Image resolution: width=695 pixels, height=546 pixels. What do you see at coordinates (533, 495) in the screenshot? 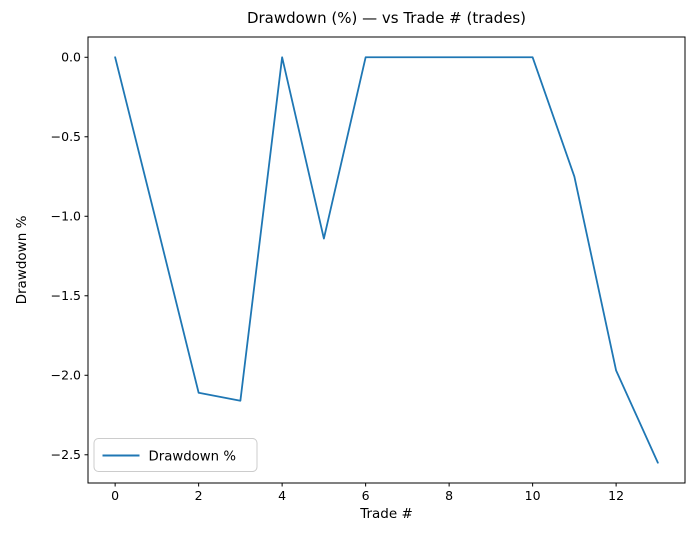
I see `x-tick-label: 10` at bounding box center [533, 495].